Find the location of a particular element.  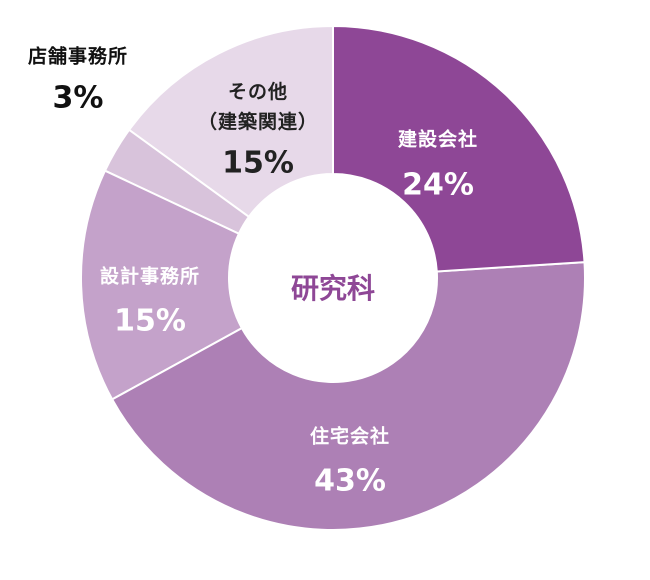

center-label: 研究科 is located at coordinates (333, 288).